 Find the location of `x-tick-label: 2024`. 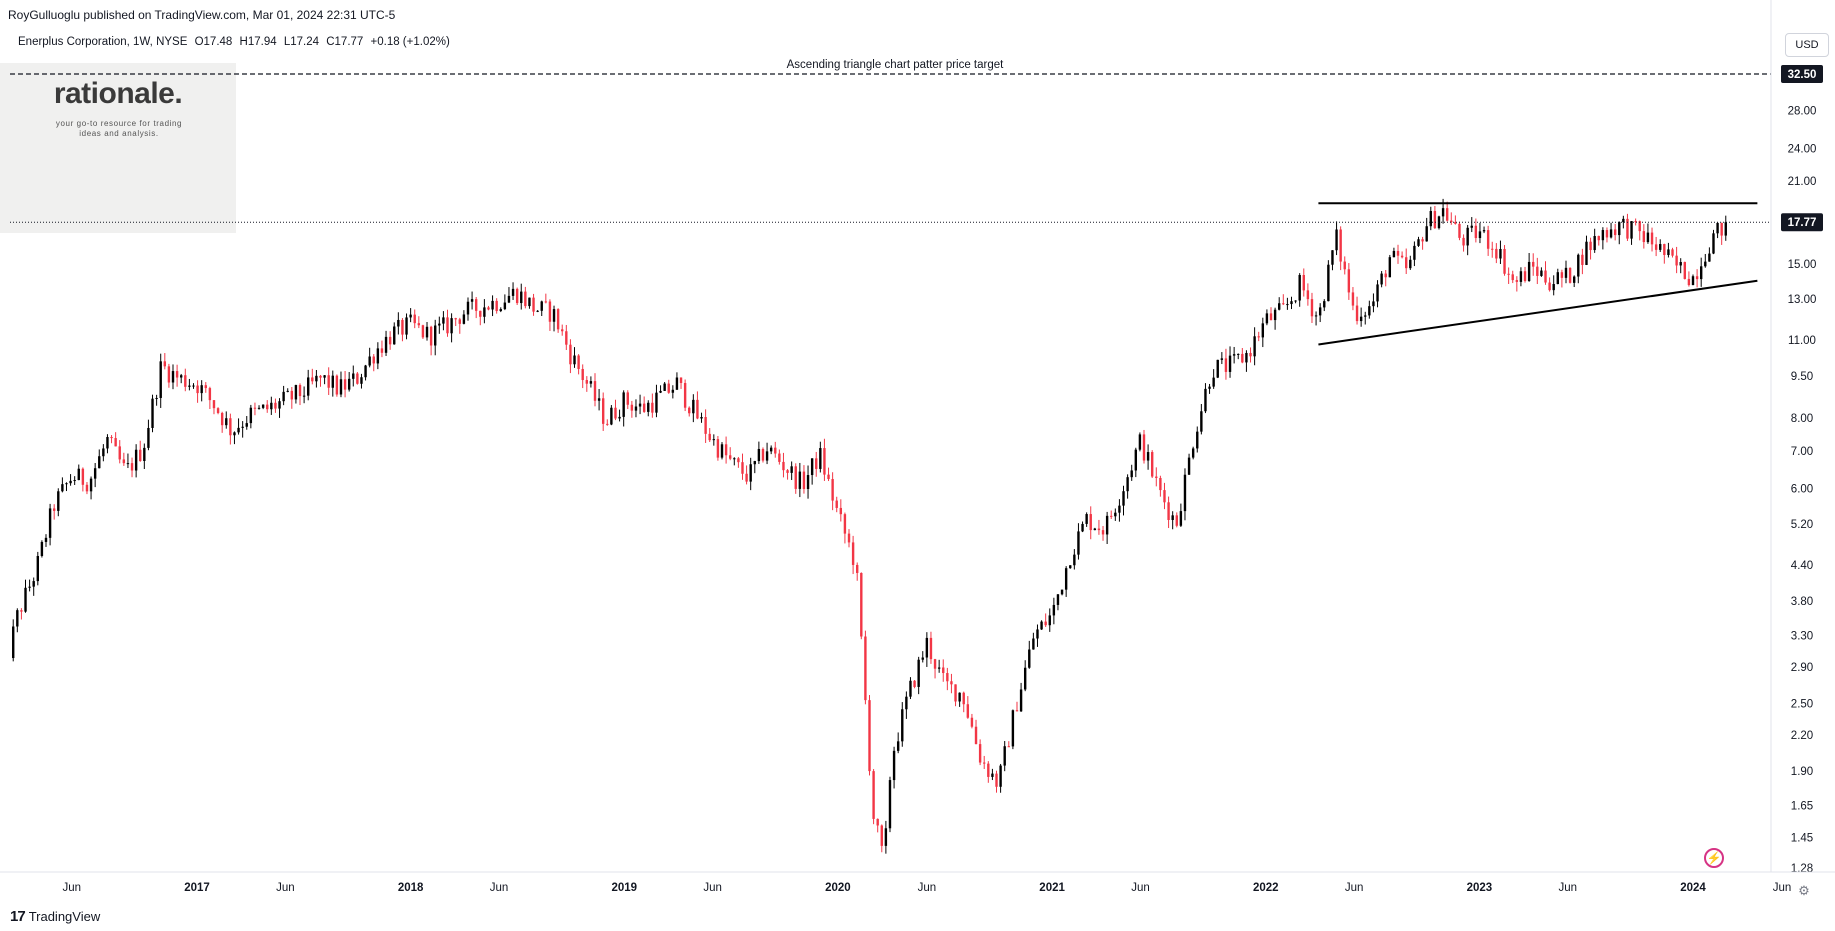

x-tick-label: 2024 is located at coordinates (1693, 888).